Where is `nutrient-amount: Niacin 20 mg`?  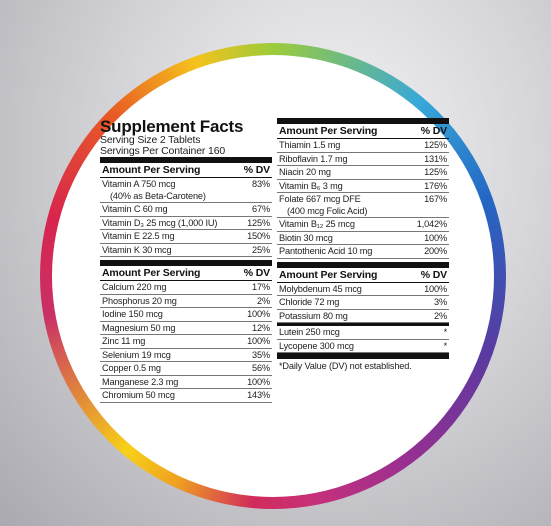
nutrient-amount: Niacin 20 mg is located at coordinates (305, 172).